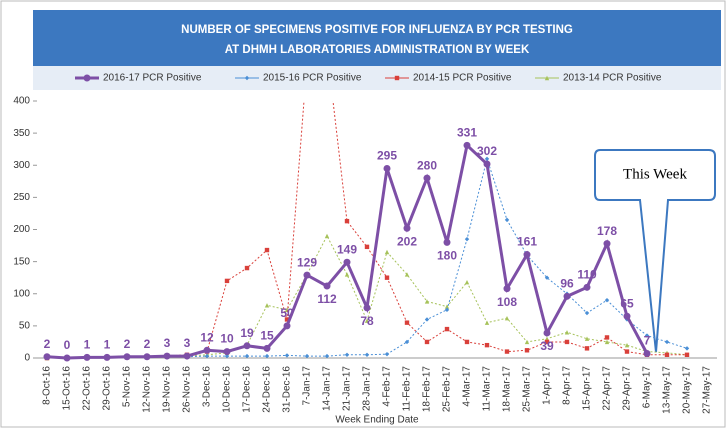 Image resolution: width=727 pixels, height=434 pixels. Describe the element at coordinates (307, 386) in the screenshot. I see `x-tick-label: 7-Jan-17` at that location.